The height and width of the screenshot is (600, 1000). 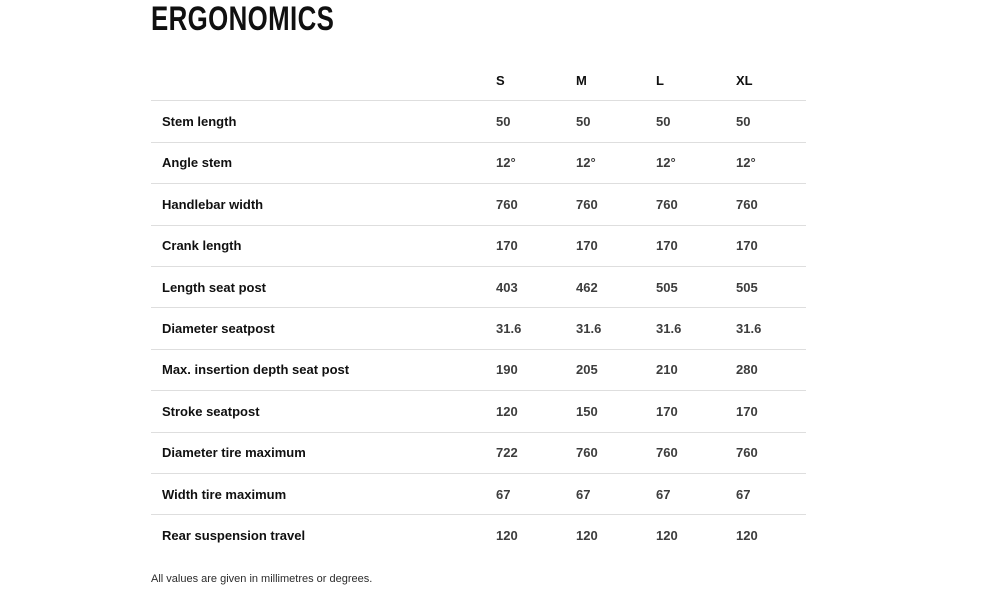 I want to click on row-label: Width tire maximum, so click(x=224, y=494).